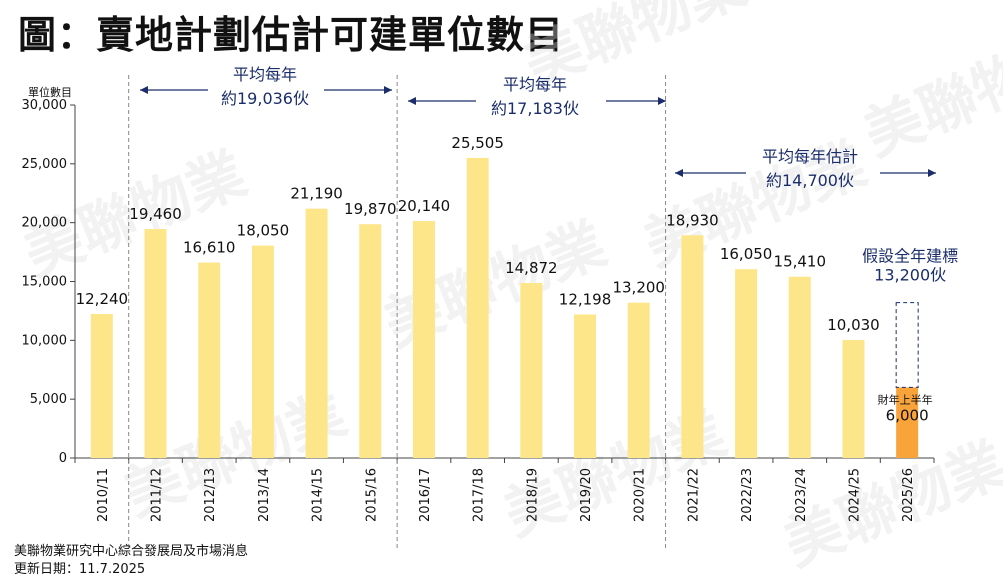 This screenshot has height=582, width=1003. What do you see at coordinates (155, 343) in the screenshot?
I see `bar-2011/12` at bounding box center [155, 343].